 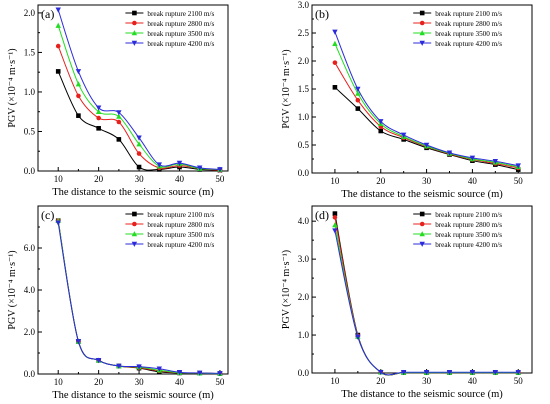 I want to click on y-tick-label: 2.0, so click(x=30, y=332).